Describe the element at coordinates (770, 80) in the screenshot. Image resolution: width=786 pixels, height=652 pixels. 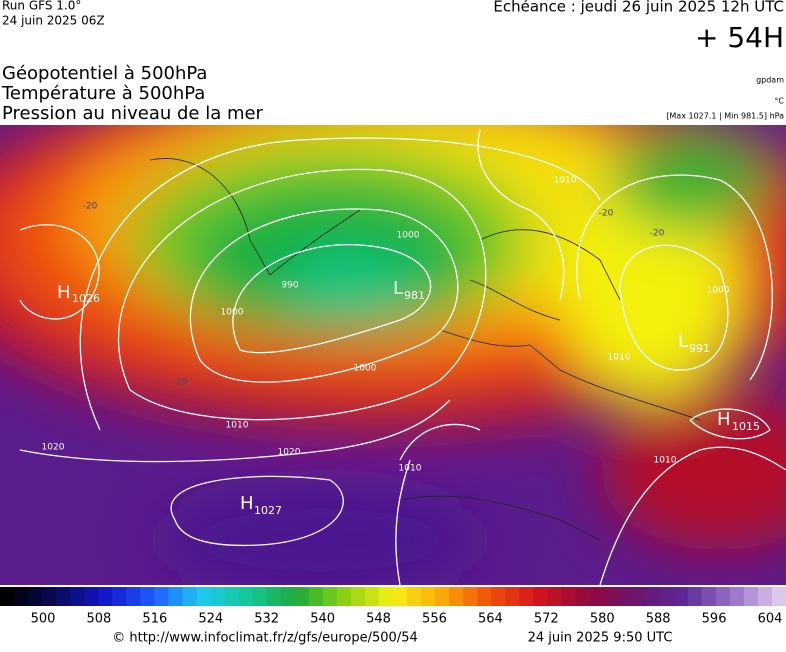
I see `unit-geopotential: gpdam` at that location.